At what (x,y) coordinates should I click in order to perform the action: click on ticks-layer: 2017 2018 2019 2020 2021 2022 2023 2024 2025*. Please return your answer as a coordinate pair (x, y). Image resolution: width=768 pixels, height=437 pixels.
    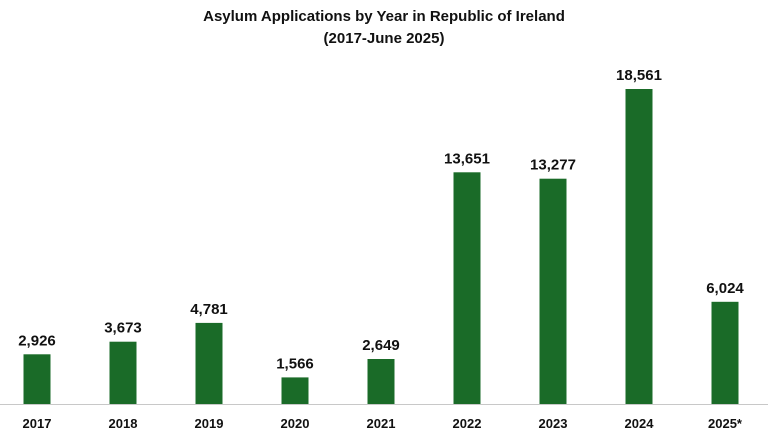
    Looking at the image, I should click on (383, 423).